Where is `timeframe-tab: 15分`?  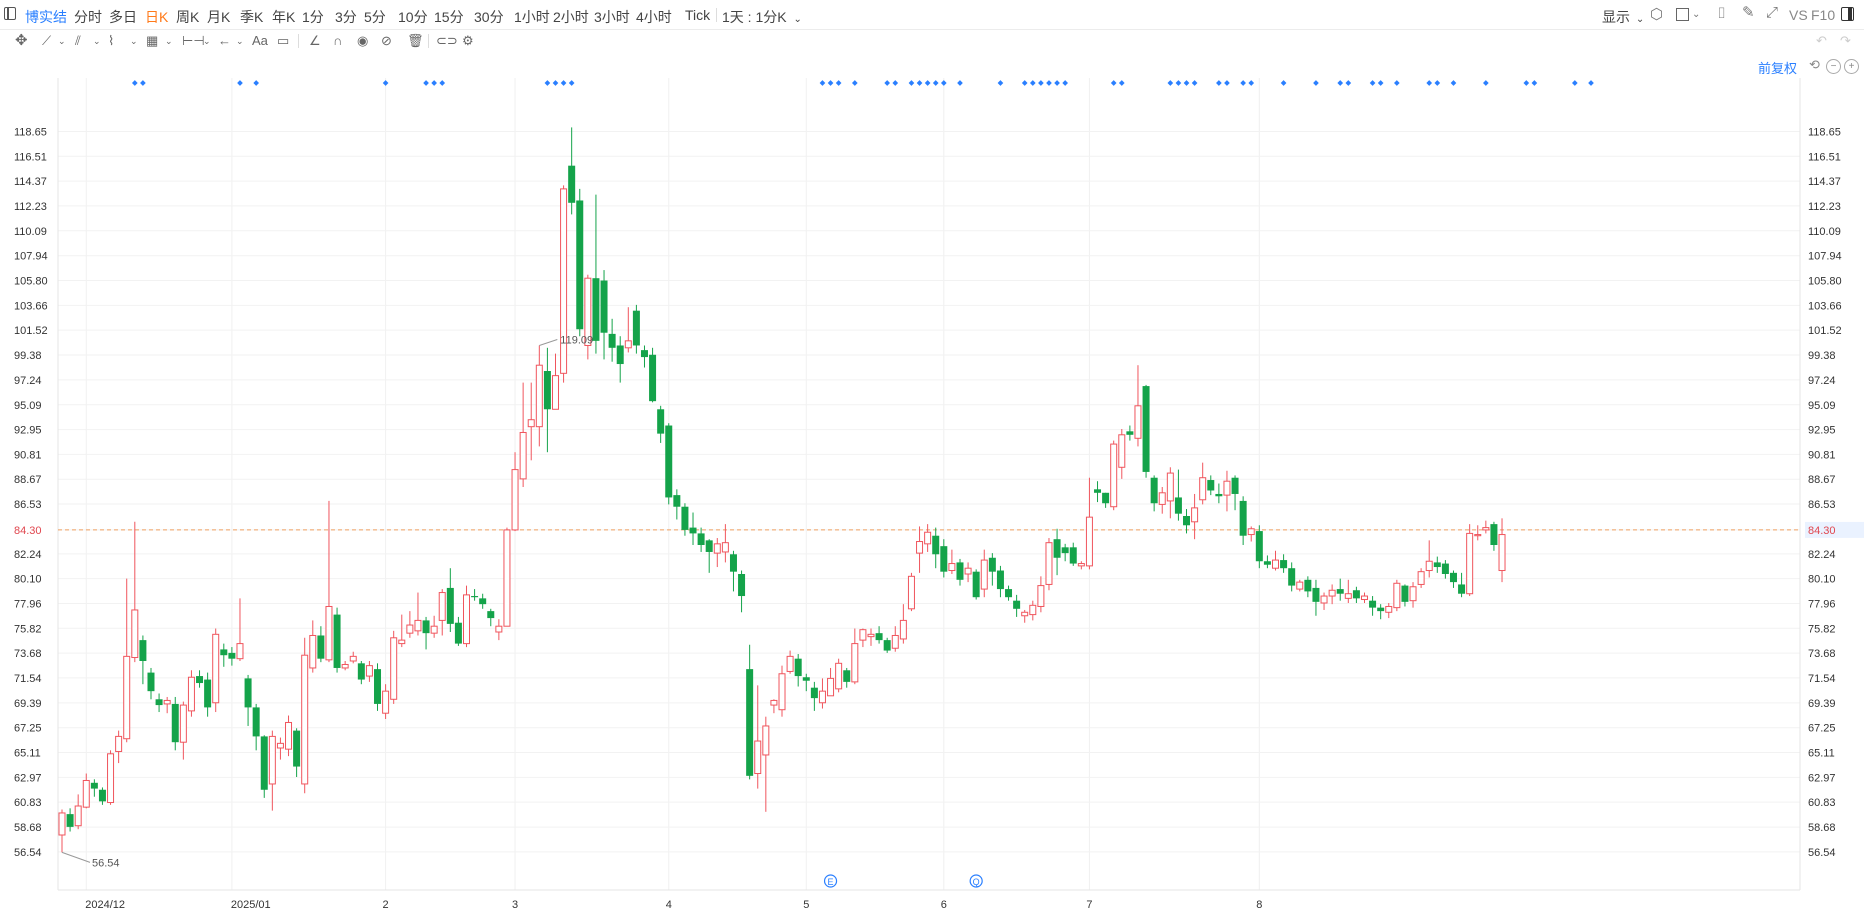 timeframe-tab: 15分 is located at coordinates (449, 17).